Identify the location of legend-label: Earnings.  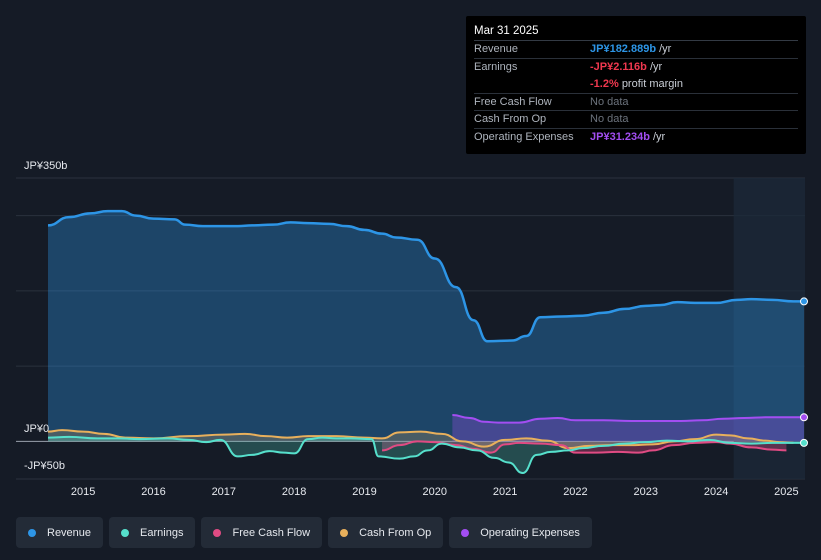
(162, 532).